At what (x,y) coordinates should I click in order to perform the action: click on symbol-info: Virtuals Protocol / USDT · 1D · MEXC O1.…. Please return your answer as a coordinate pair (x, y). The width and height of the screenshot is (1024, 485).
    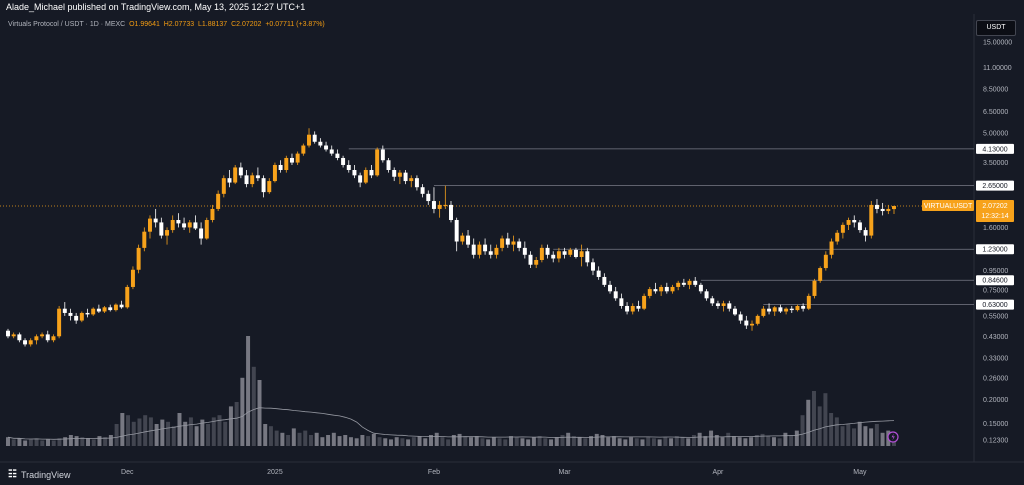
    Looking at the image, I should click on (166, 24).